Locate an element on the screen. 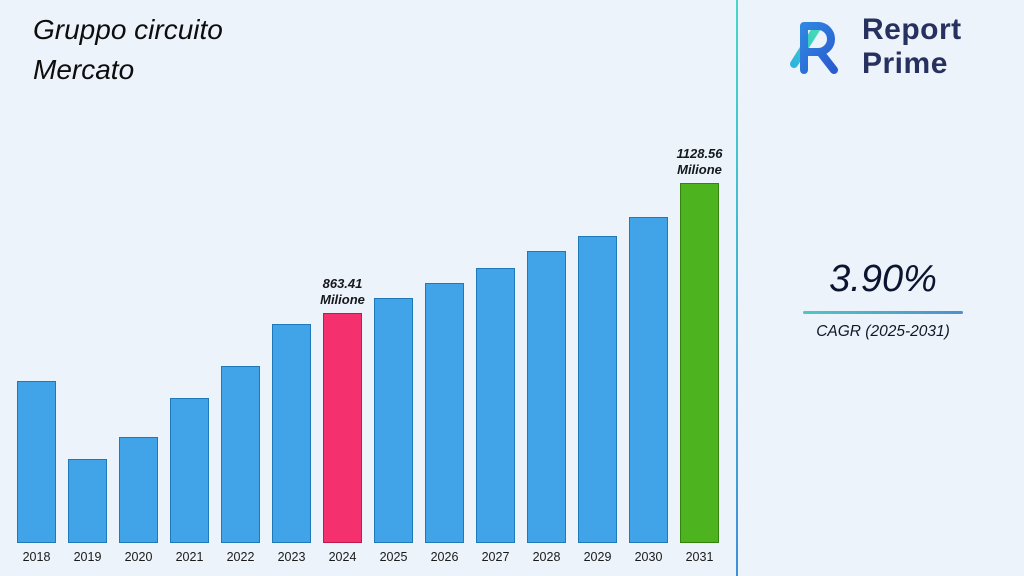 The height and width of the screenshot is (576, 1024). kpi-value: 3.90% is located at coordinates (883, 279).